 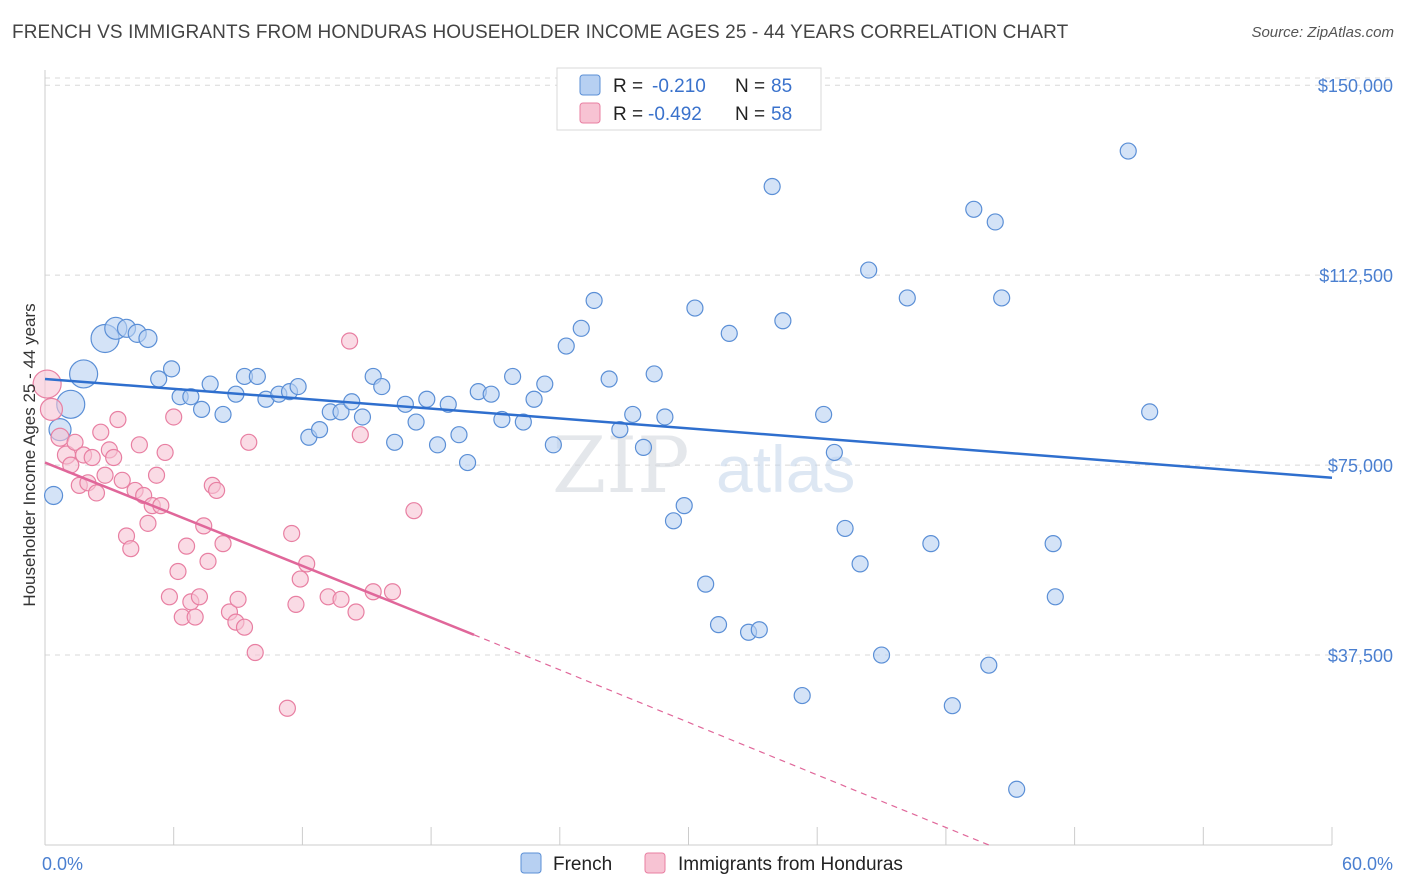 What do you see at coordinates (590, 113) in the screenshot?
I see `legend-swatch-honduras` at bounding box center [590, 113].